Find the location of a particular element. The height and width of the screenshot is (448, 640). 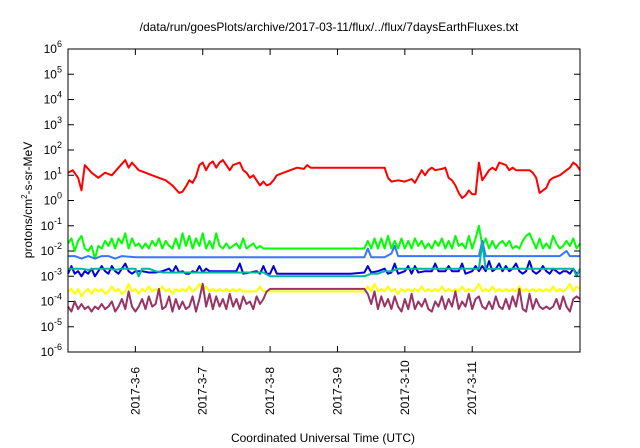

y-tick-label: 10⁻⁴ is located at coordinates (51, 300).